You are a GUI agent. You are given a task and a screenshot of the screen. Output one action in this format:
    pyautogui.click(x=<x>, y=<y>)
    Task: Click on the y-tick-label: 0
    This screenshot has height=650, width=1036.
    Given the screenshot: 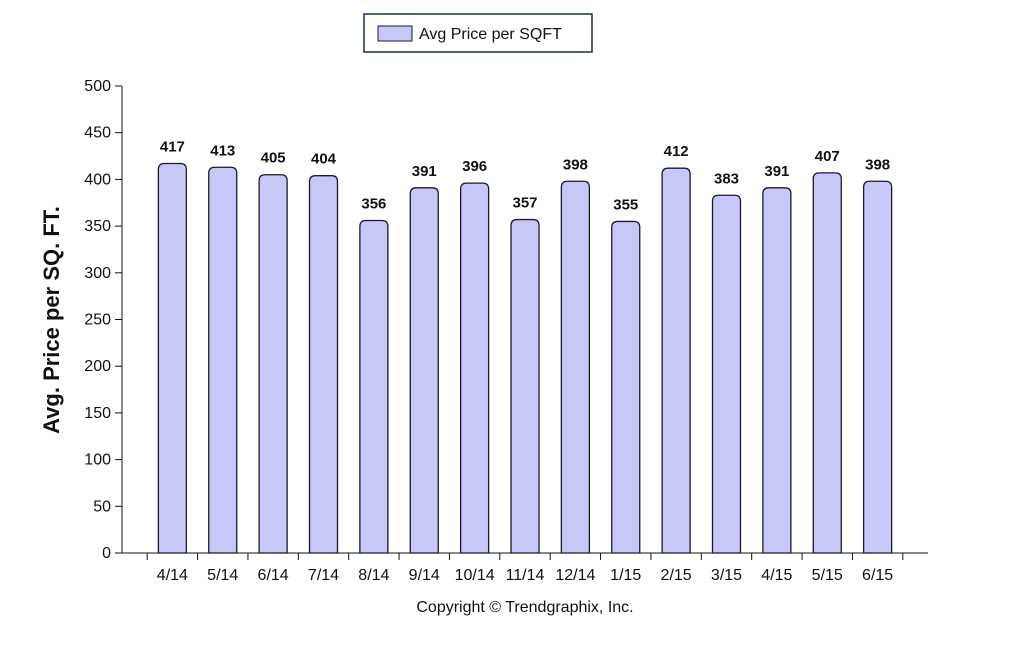 What is the action you would take?
    pyautogui.click(x=106, y=553)
    